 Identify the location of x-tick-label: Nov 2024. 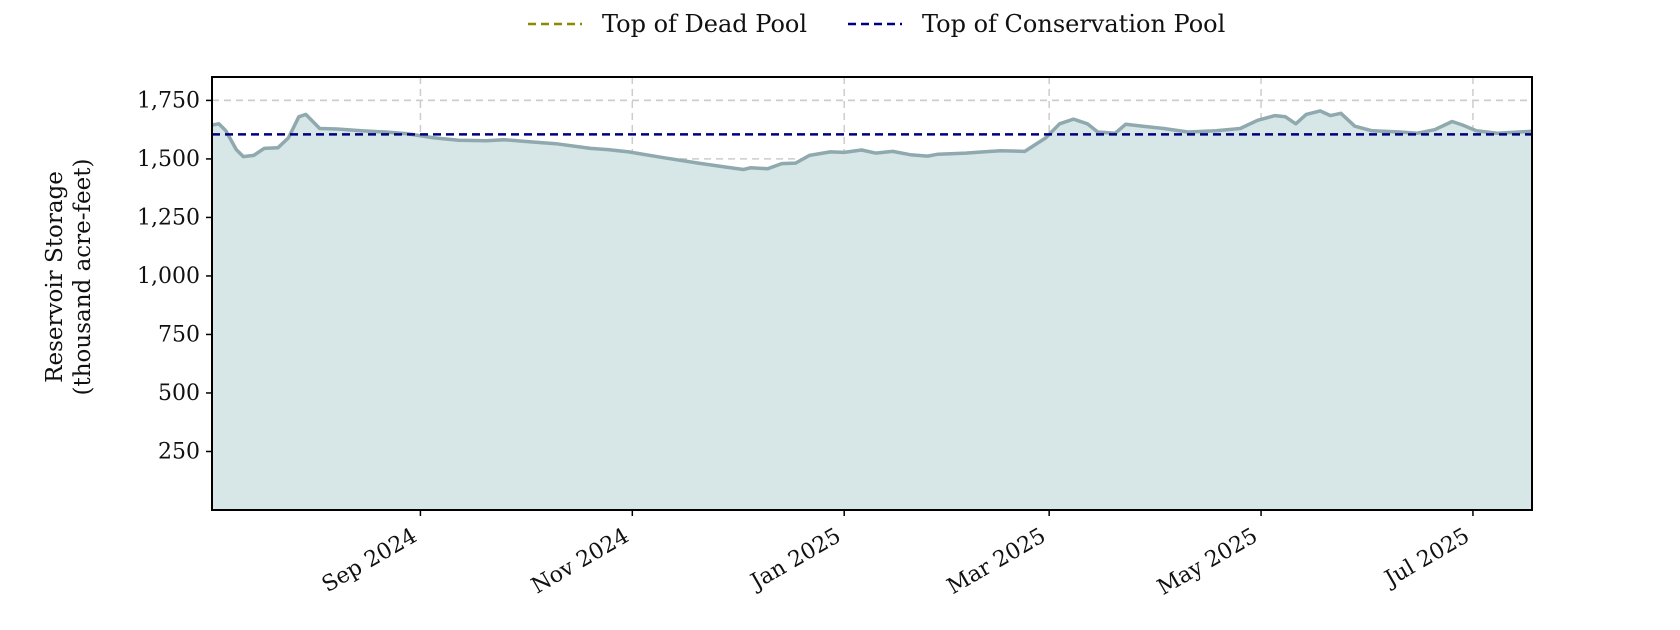
(580, 562).